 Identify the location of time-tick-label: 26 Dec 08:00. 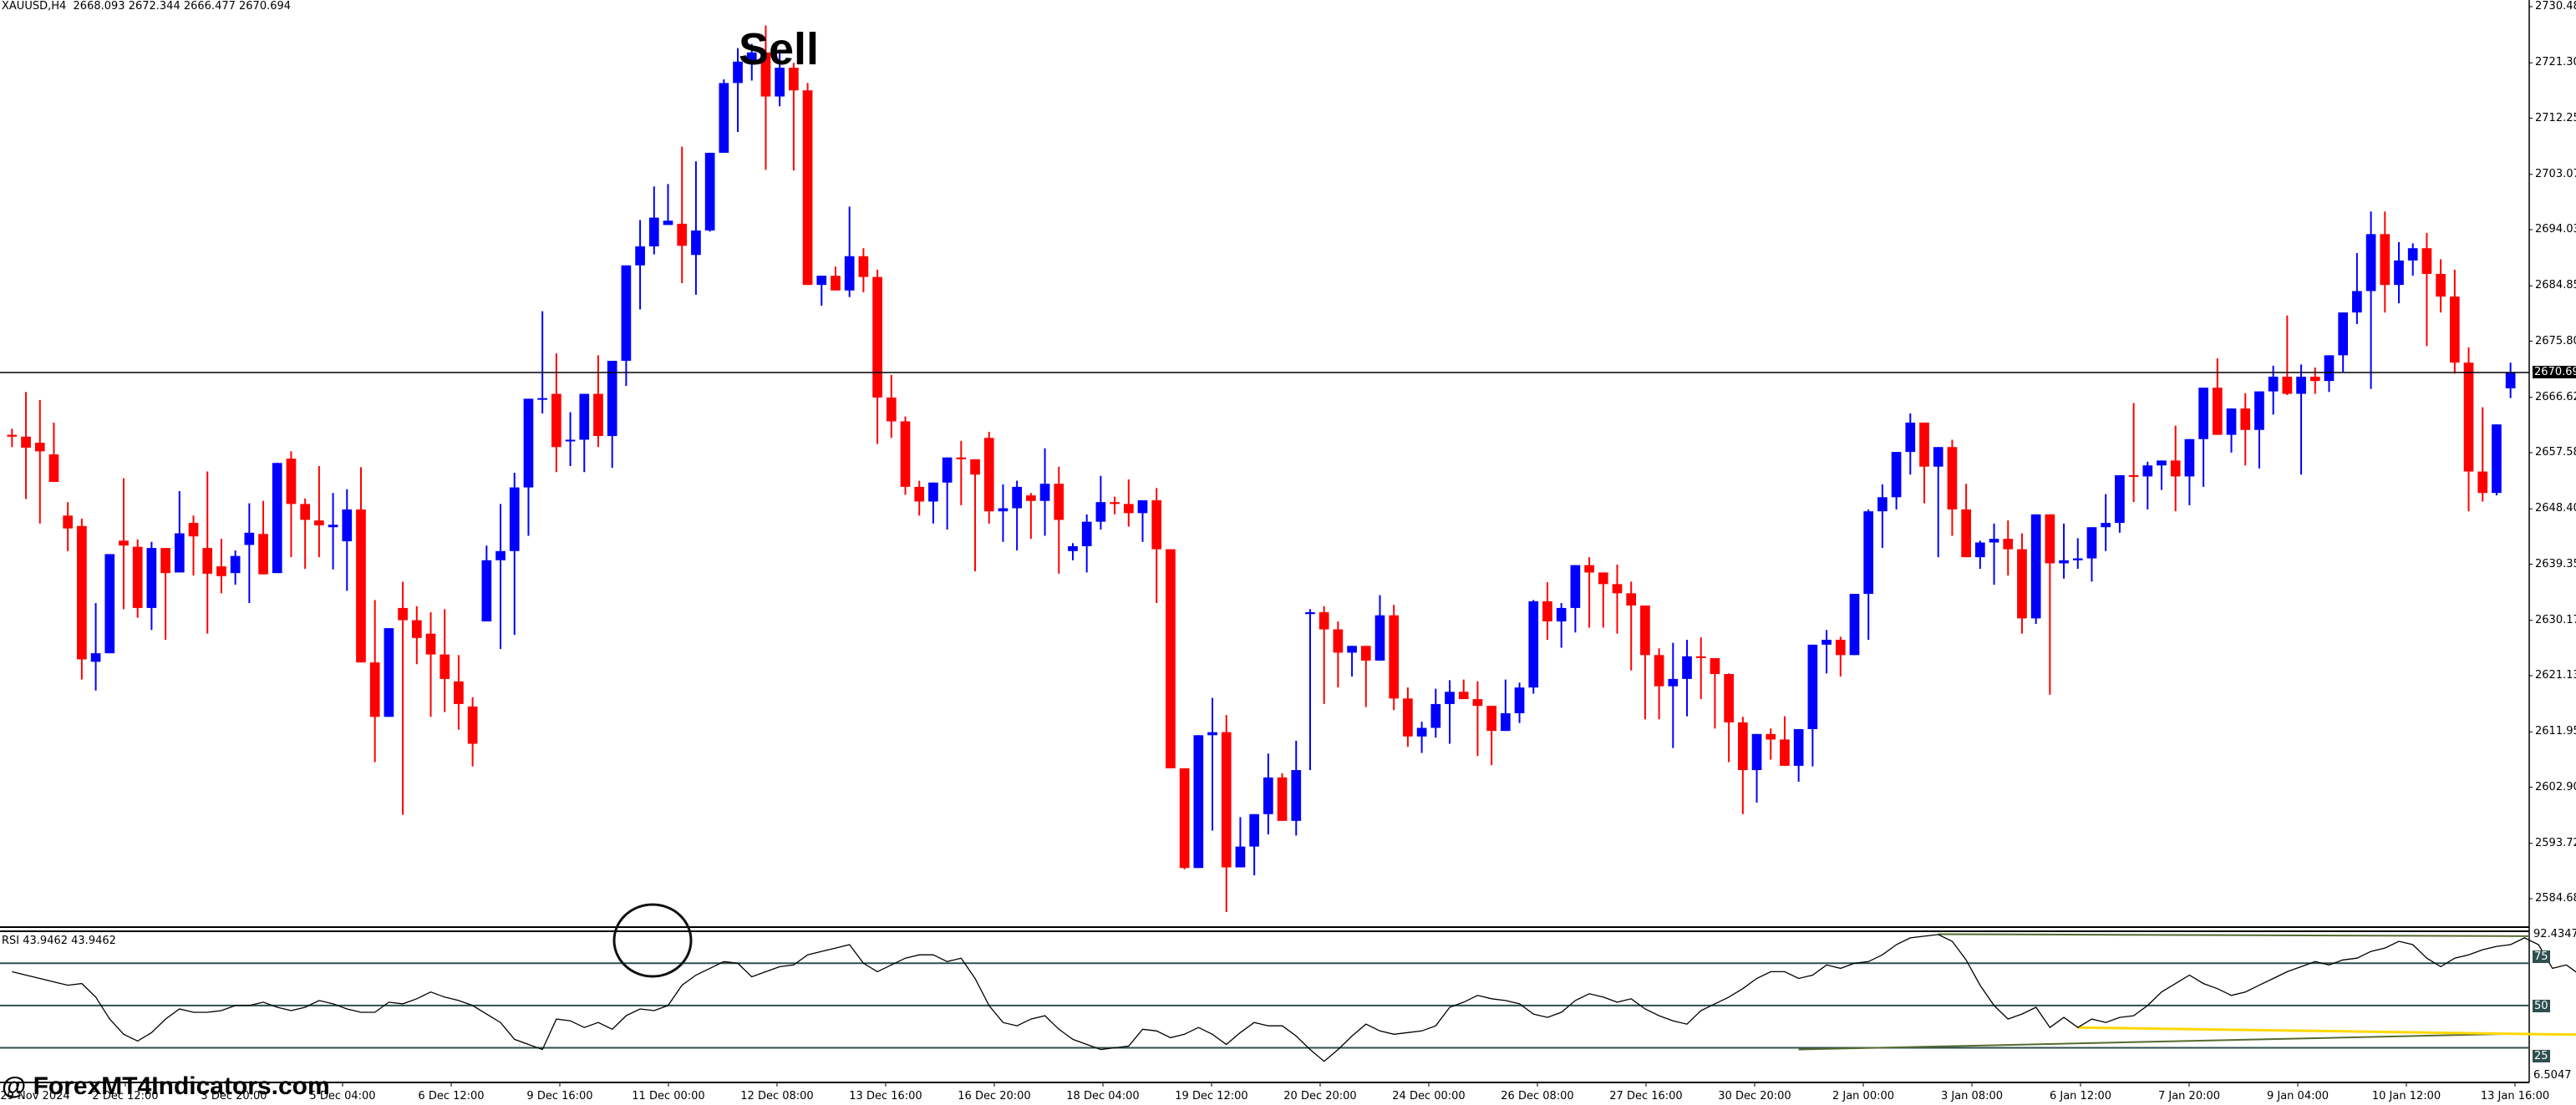
(1537, 1096).